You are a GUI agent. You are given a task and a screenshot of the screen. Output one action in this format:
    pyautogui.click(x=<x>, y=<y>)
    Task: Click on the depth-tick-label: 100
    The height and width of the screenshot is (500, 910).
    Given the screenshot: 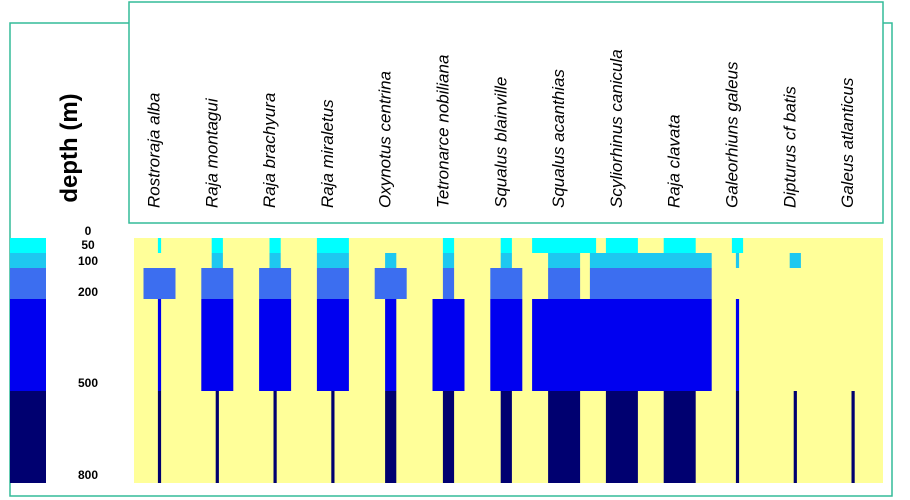 What is the action you would take?
    pyautogui.click(x=88, y=261)
    